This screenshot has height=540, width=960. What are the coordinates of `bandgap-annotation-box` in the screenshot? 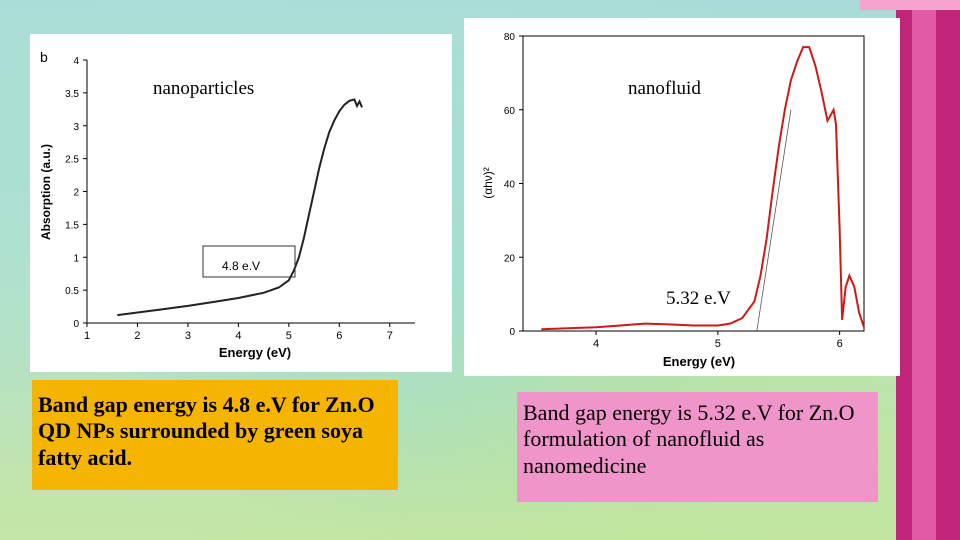 It's located at (249, 261).